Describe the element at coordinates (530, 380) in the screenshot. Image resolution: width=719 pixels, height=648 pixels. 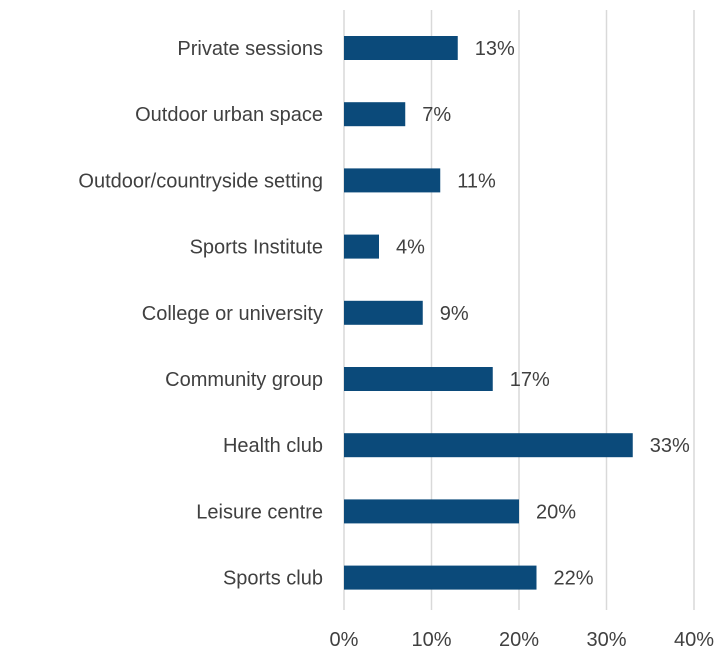
I see `value-label-5: 17%` at that location.